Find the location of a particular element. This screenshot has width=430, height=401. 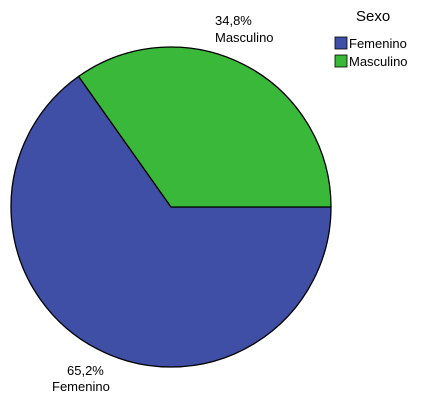

slice-label-group-masculino: 34,8% Masculino is located at coordinates (244, 29).